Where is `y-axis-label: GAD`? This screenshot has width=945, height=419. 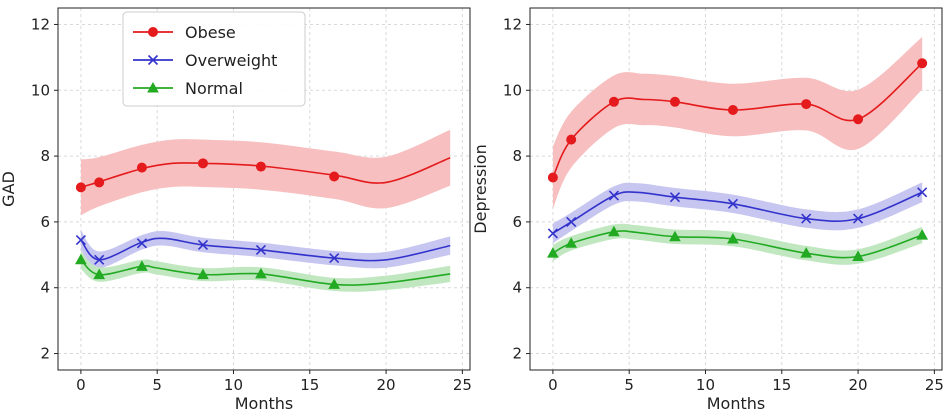 y-axis-label: GAD is located at coordinates (9, 189).